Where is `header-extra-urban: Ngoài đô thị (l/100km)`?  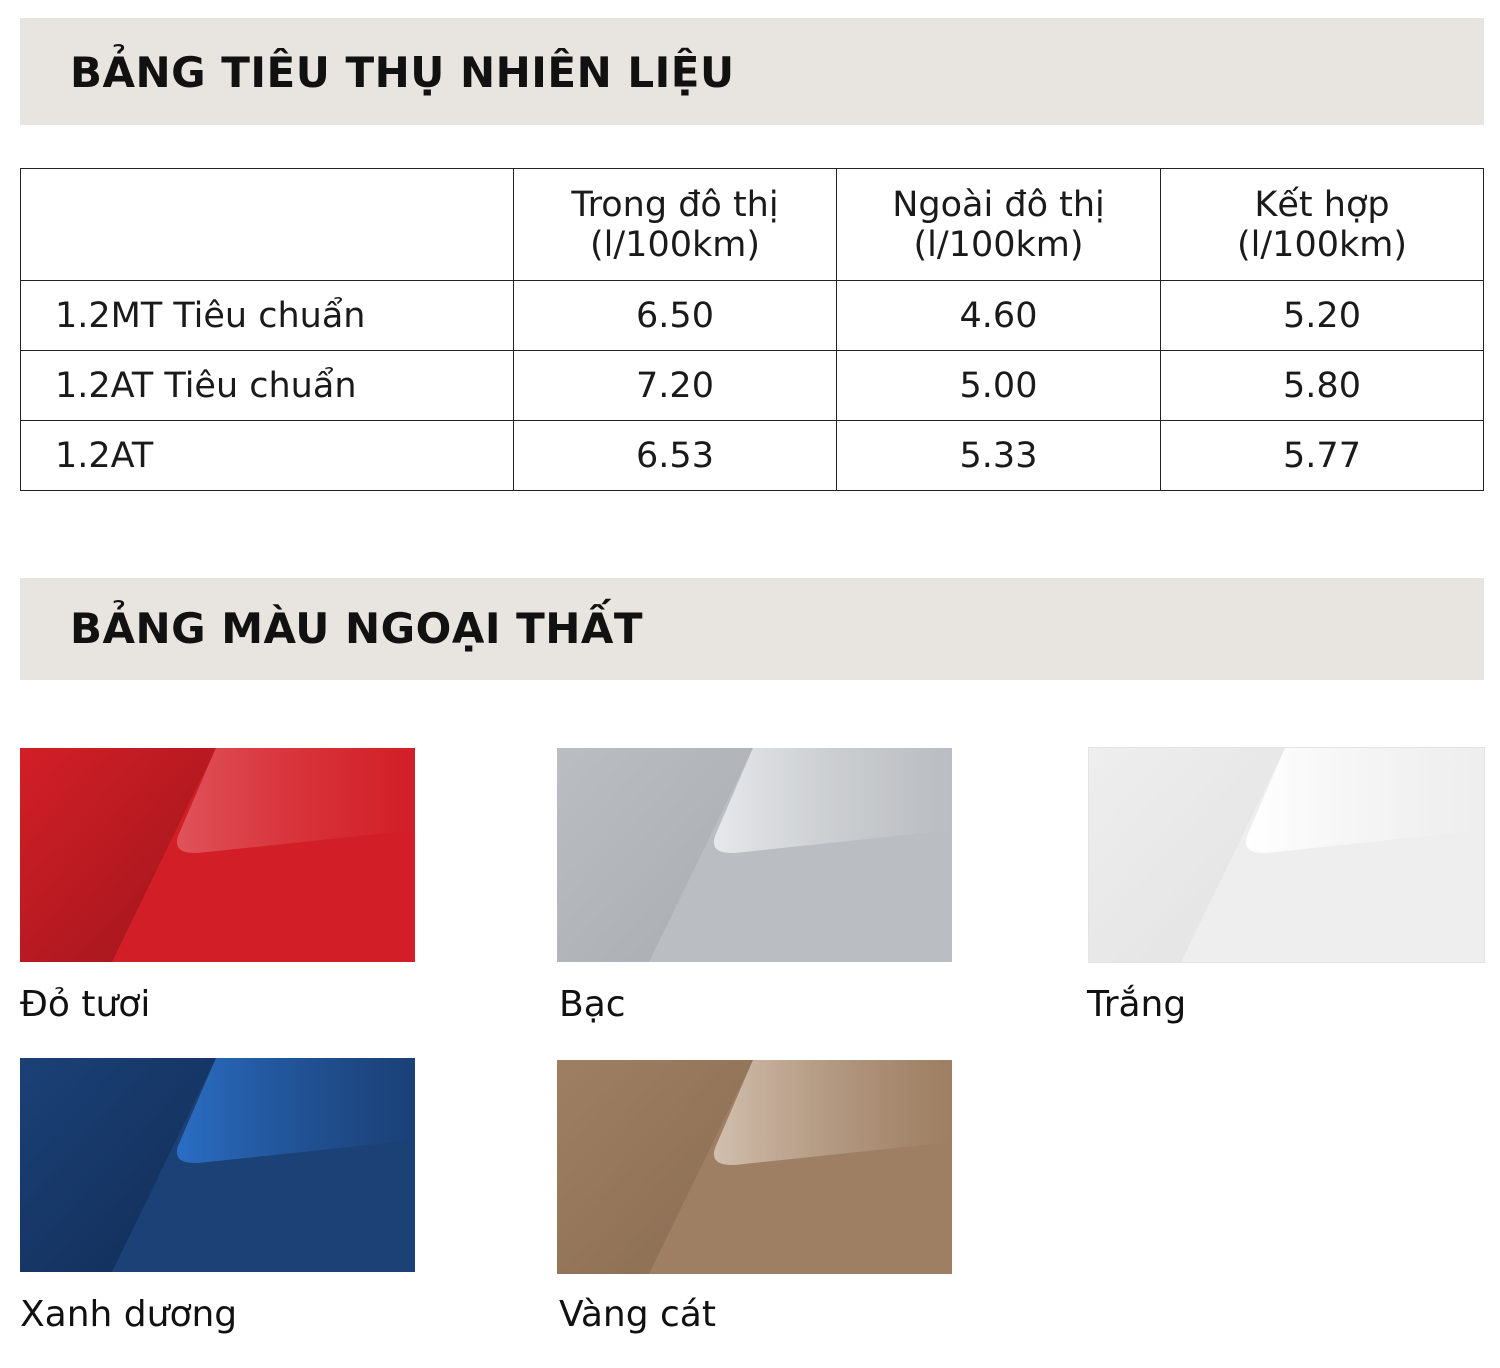
header-extra-urban: Ngoài đô thị (l/100km) is located at coordinates (998, 224).